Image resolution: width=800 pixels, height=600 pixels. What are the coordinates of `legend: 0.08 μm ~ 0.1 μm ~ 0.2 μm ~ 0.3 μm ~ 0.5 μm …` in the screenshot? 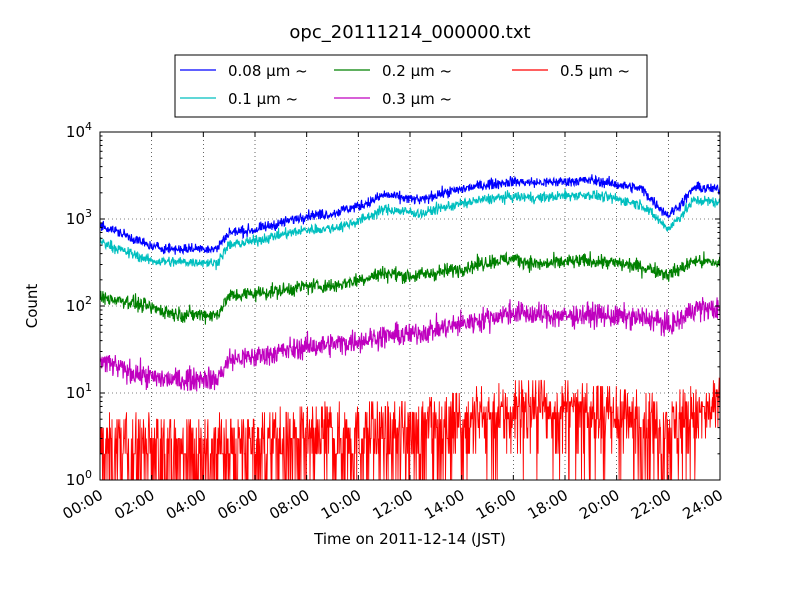 It's located at (411, 86).